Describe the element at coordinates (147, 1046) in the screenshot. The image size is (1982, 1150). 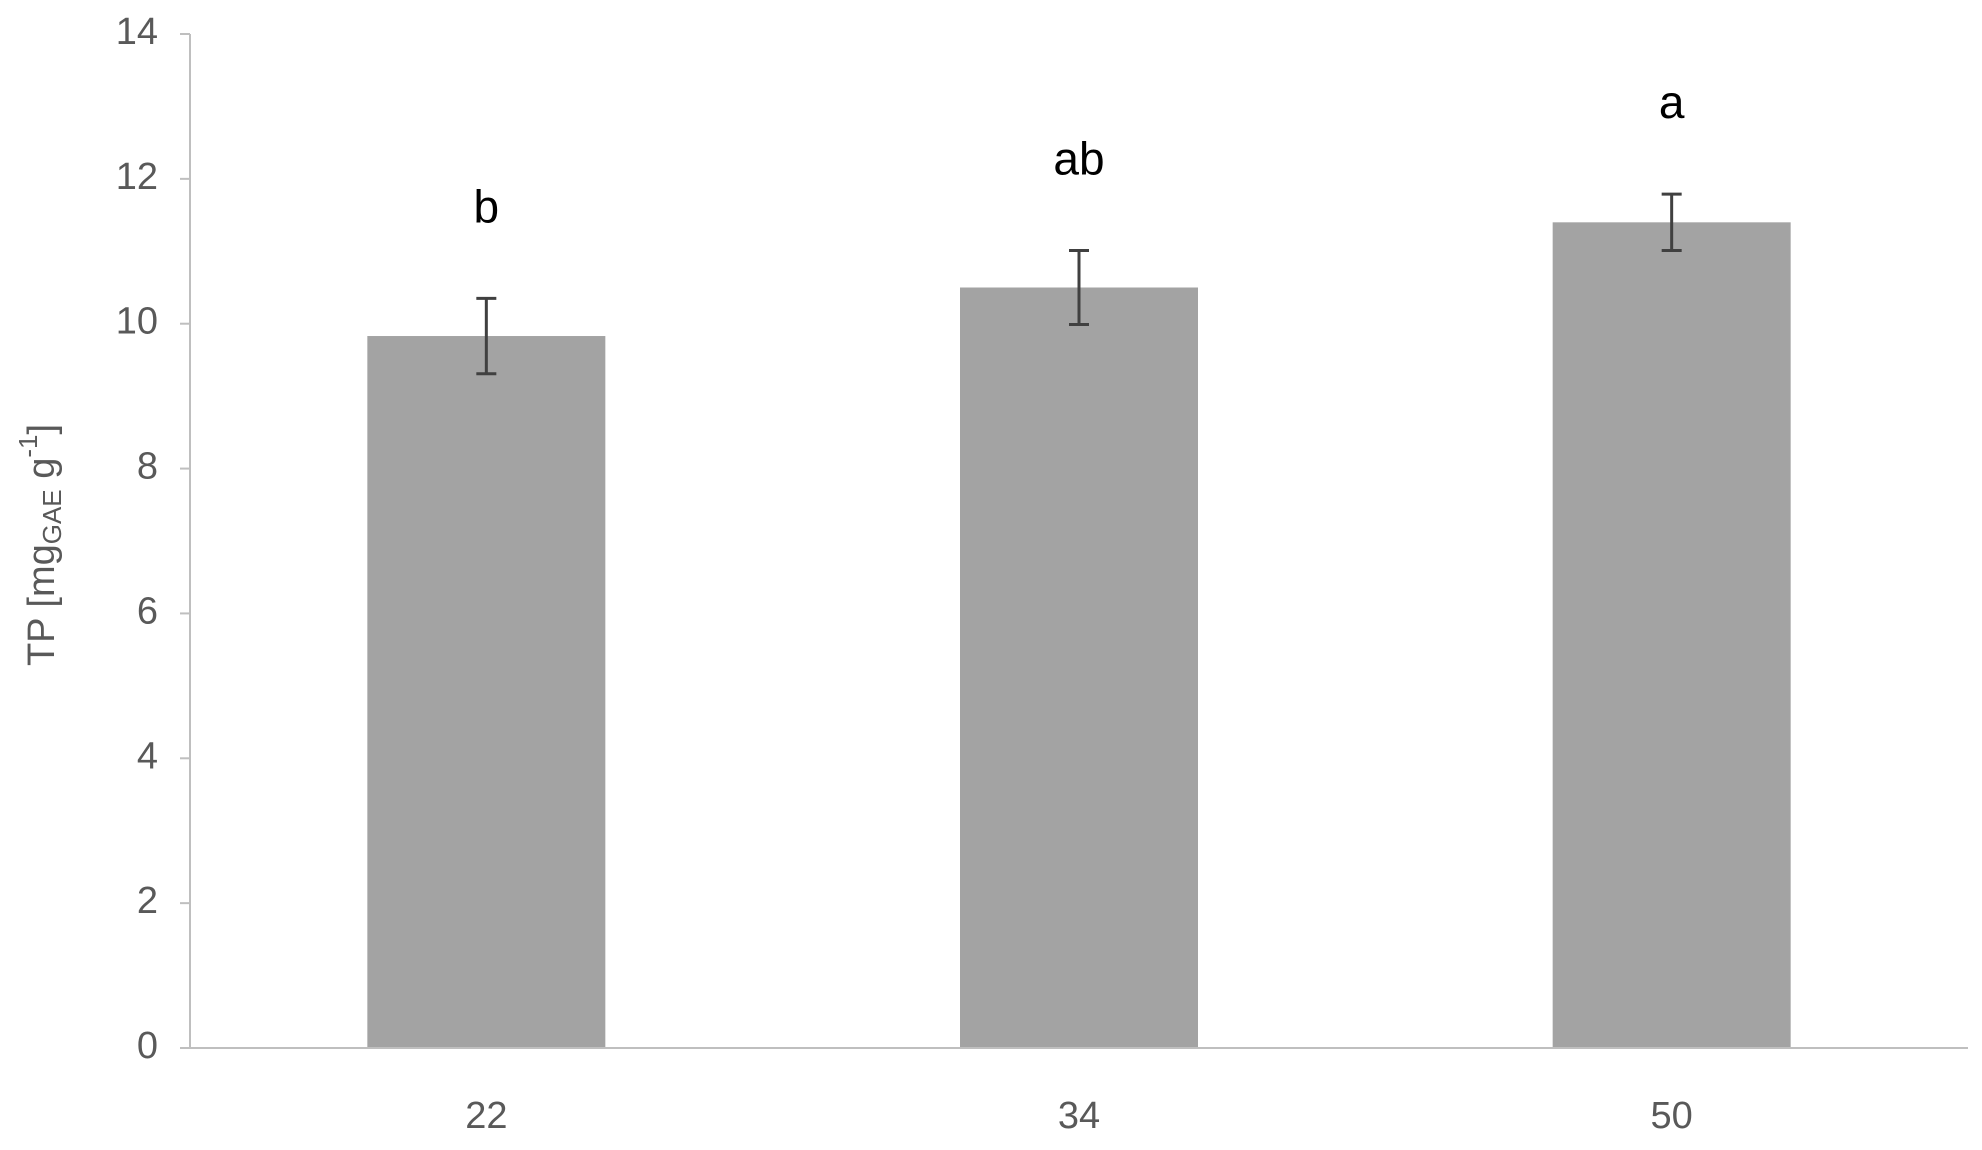
I see `y-tick-label: 0` at that location.